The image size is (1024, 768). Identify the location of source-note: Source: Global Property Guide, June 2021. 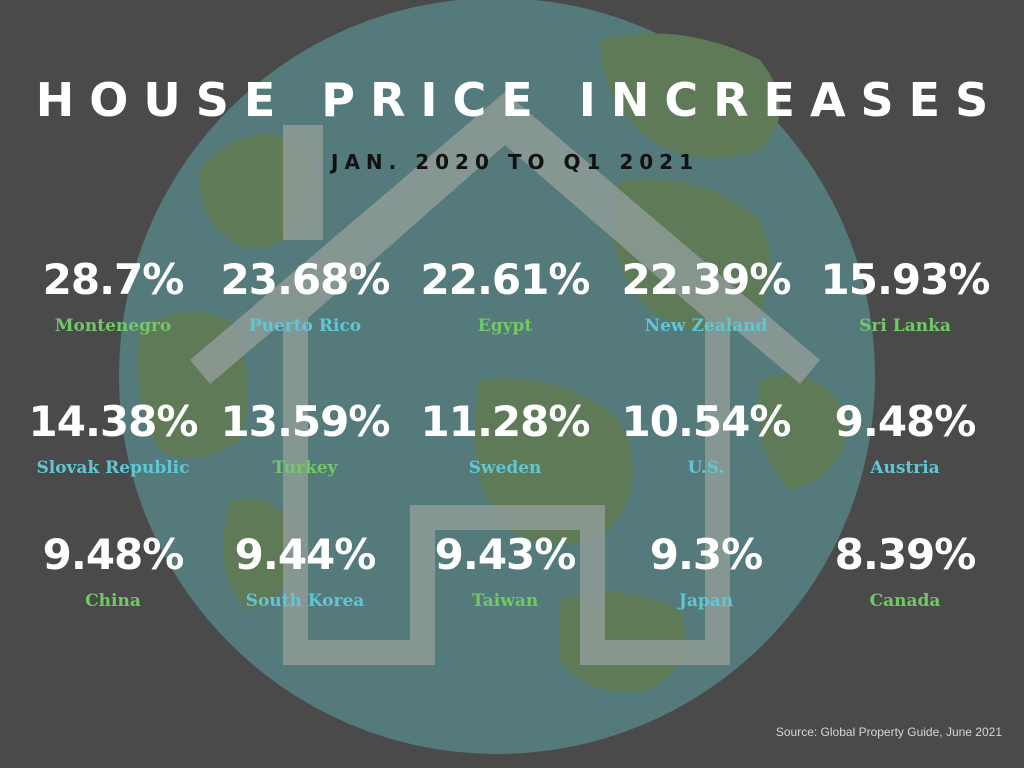
(888, 732).